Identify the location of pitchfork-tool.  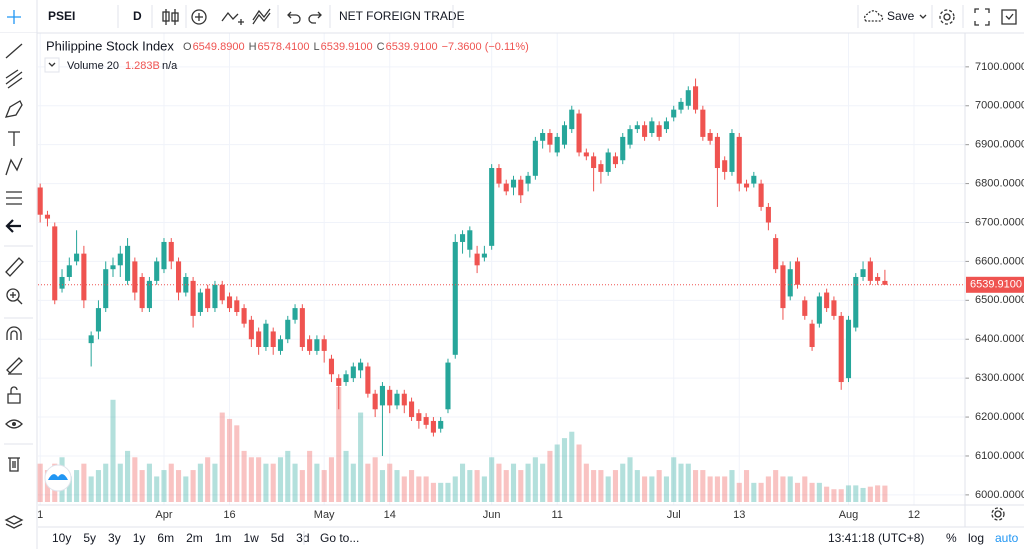
(14, 79).